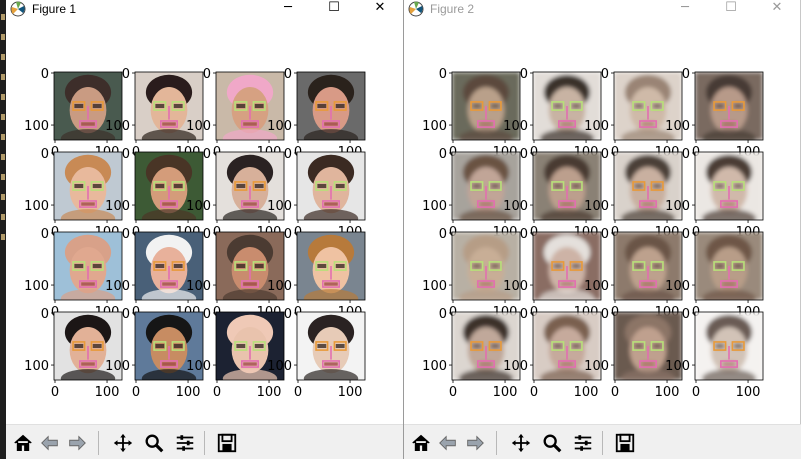 The width and height of the screenshot is (801, 459). I want to click on forward-arrow-icon, so click(475, 443).